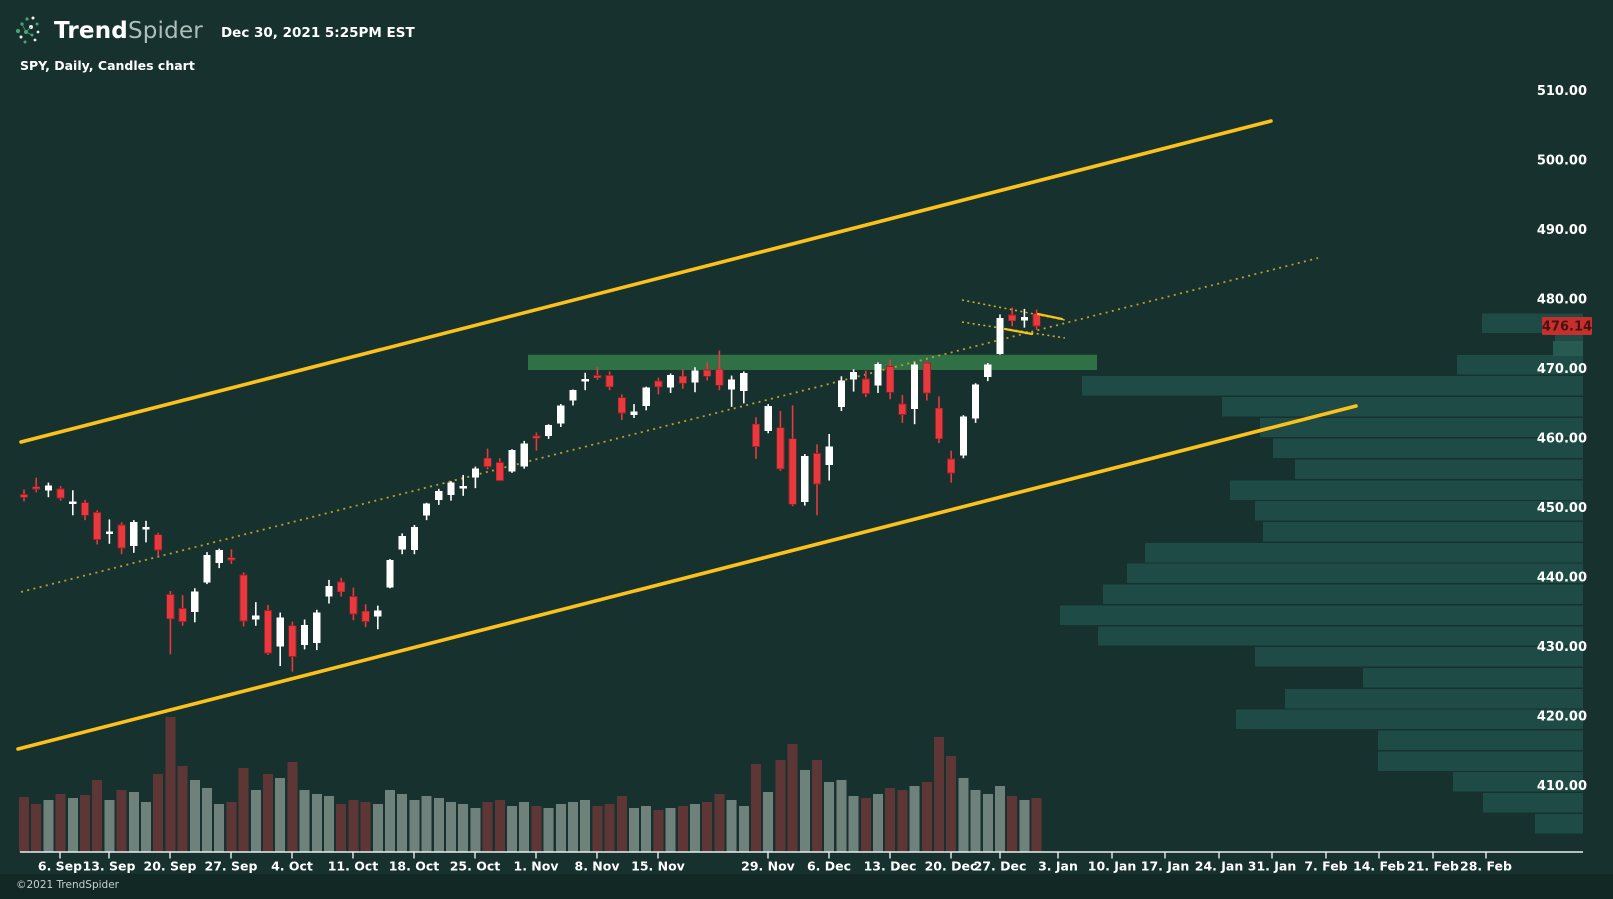 The width and height of the screenshot is (1613, 899). I want to click on resistance-zone, so click(812, 362).